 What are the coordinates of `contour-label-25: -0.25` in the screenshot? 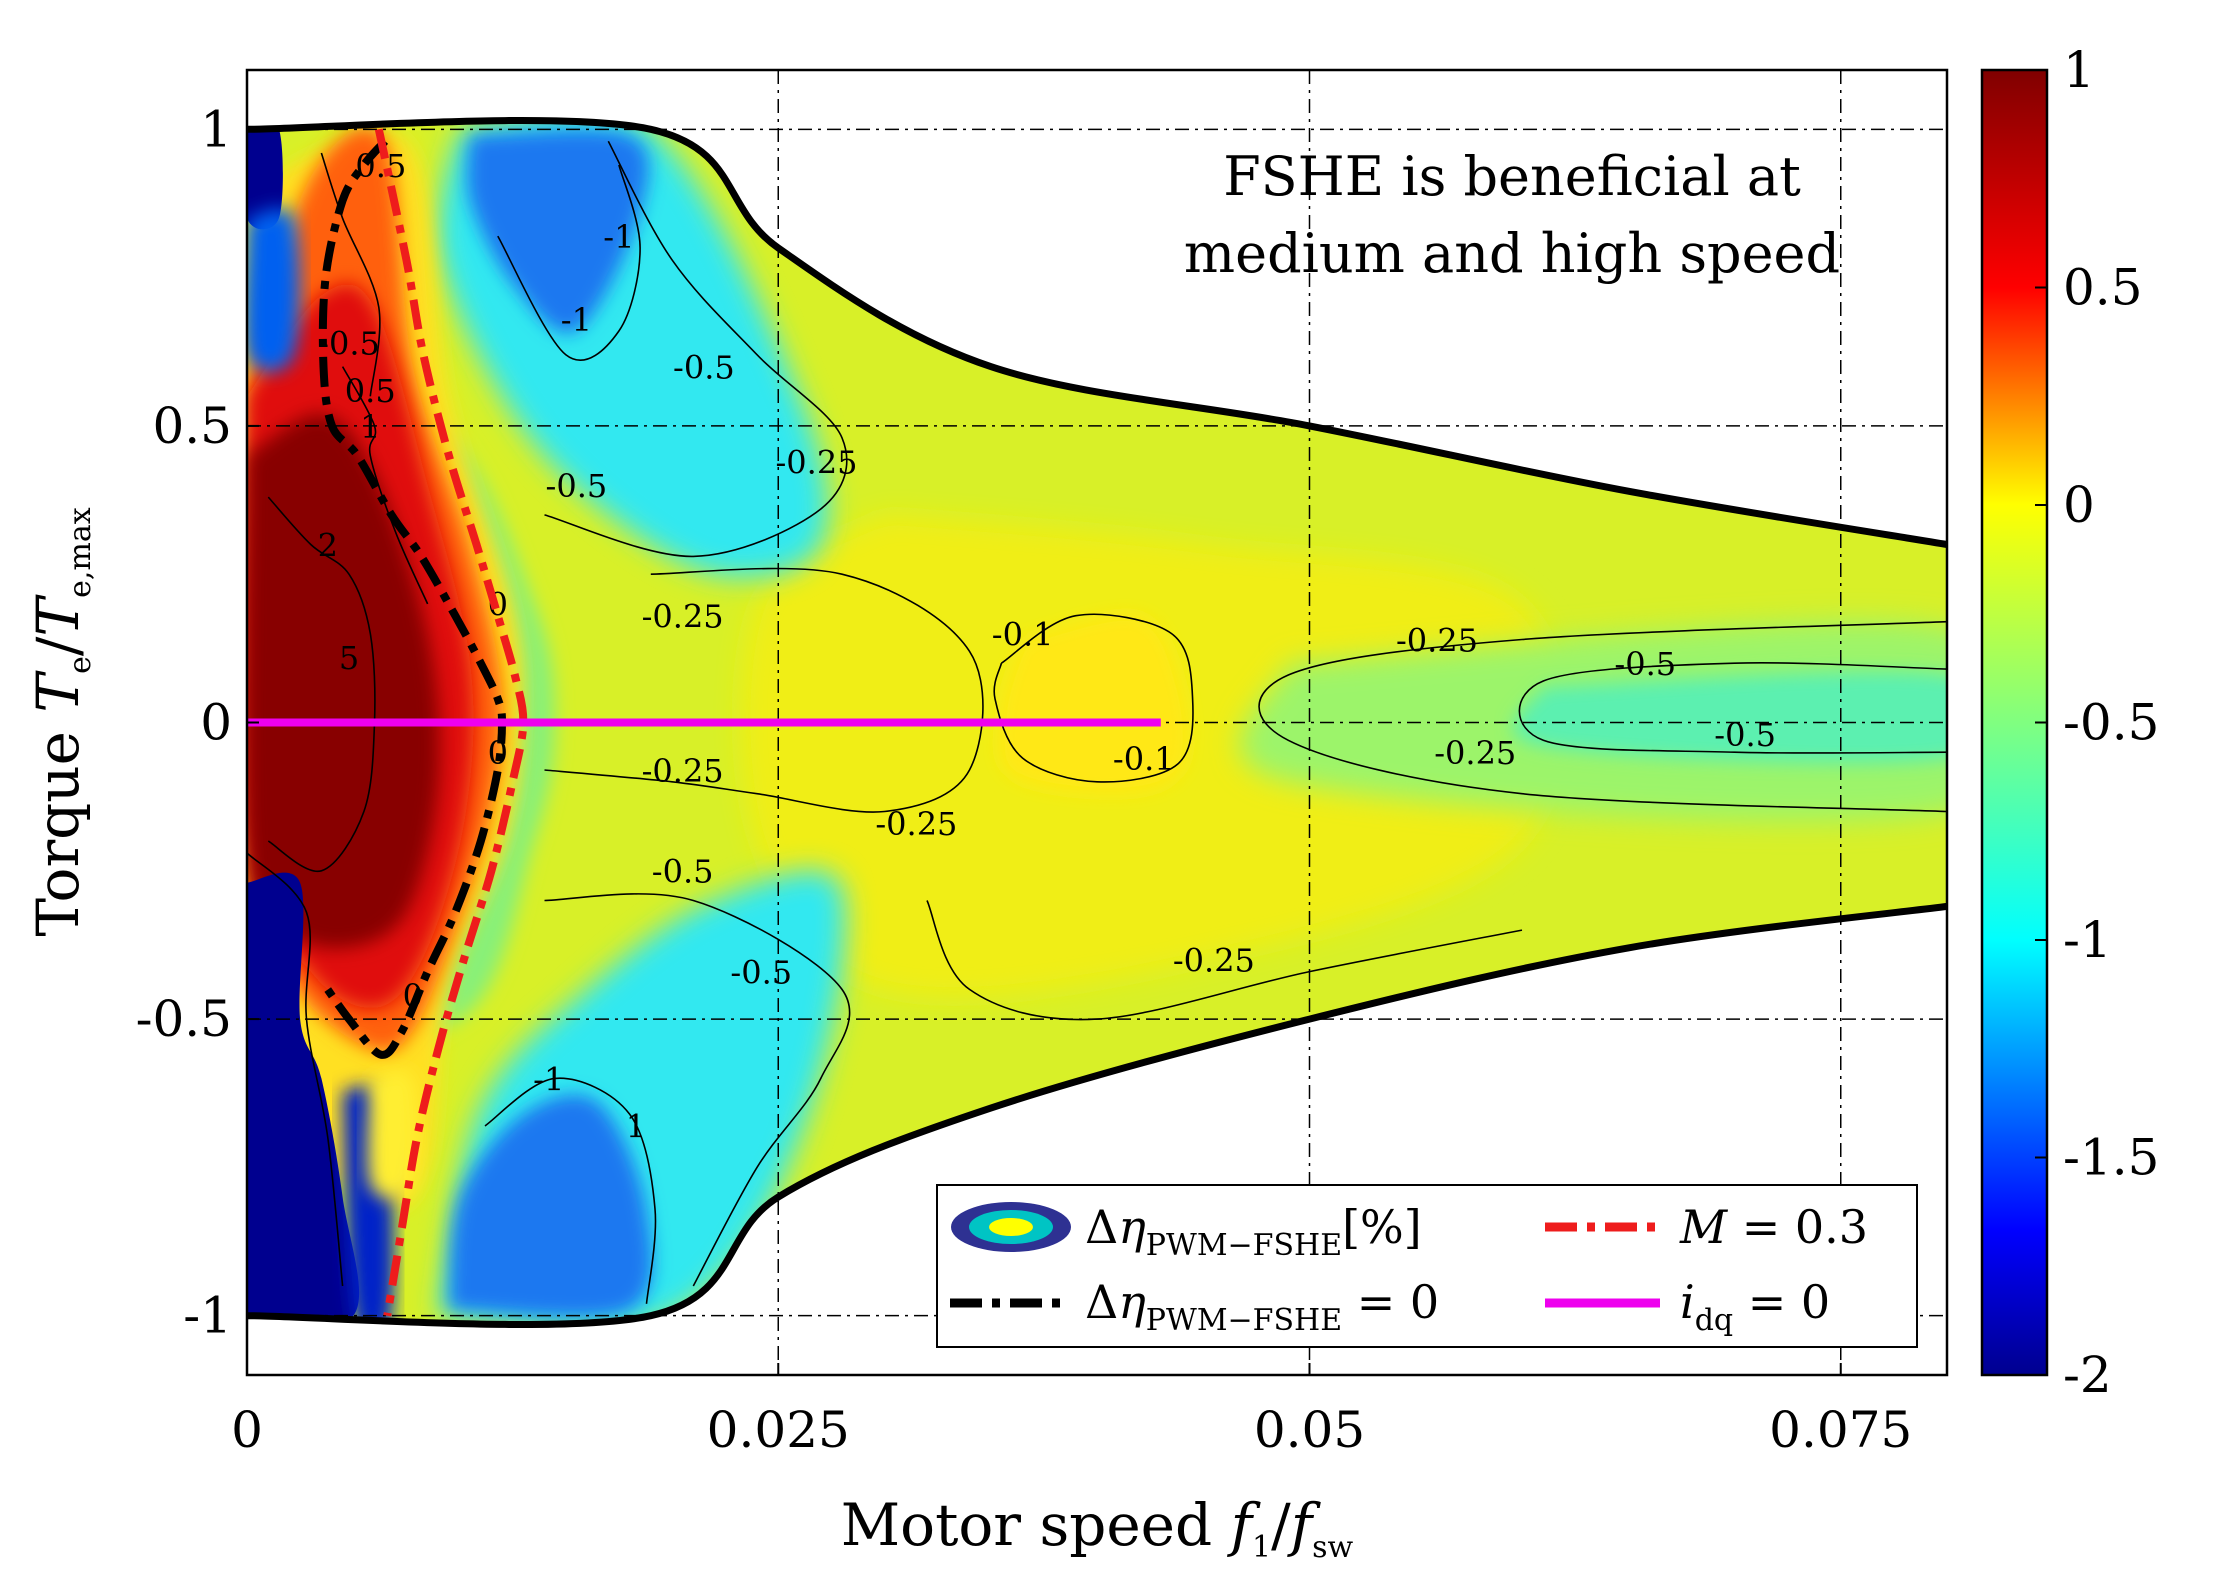 It's located at (1214, 961).